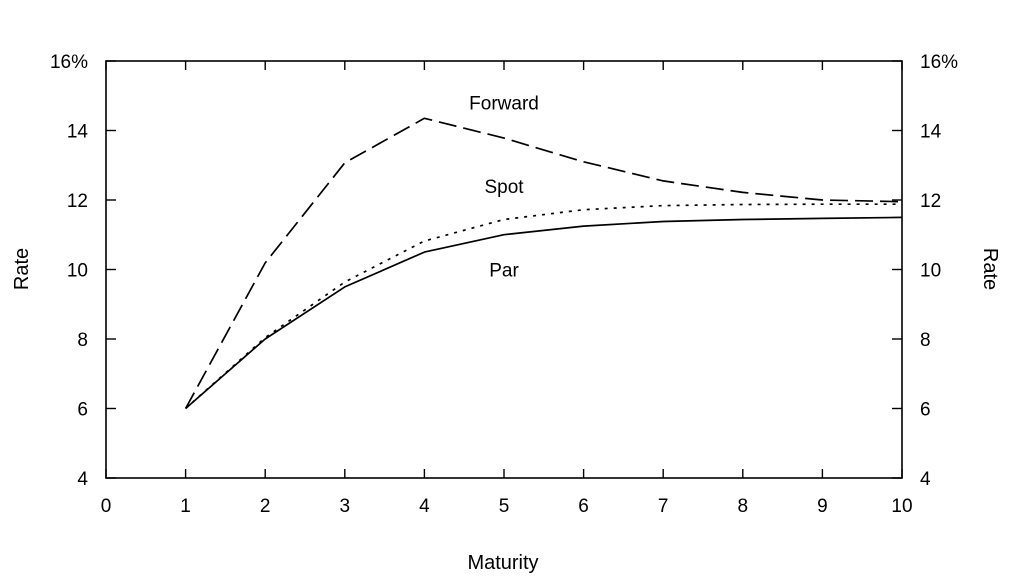 Image resolution: width=1015 pixels, height=579 pixels. I want to click on x-tick-label: 0, so click(106, 506).